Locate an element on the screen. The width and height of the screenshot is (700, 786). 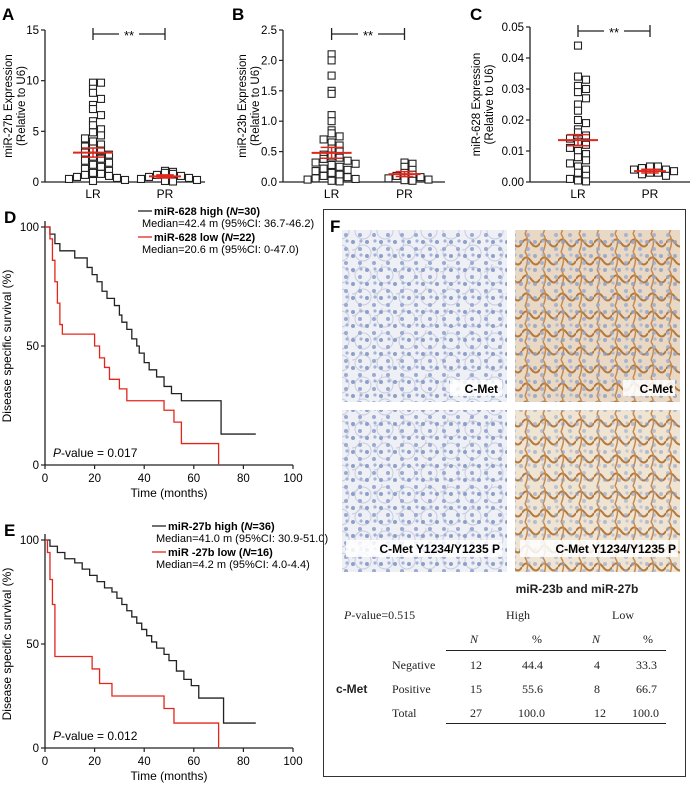
survival-curve-high is located at coordinates (150, 330).